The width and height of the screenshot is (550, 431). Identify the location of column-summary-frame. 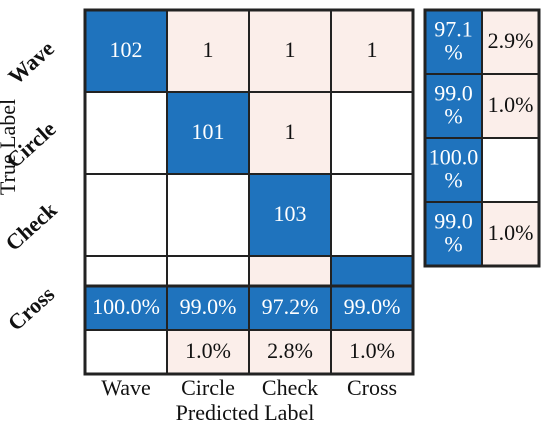
(249, 330).